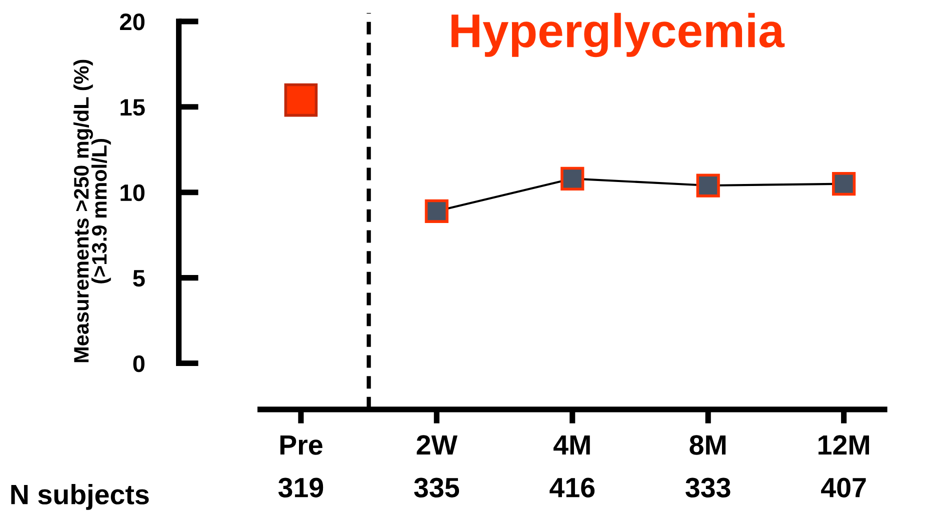  What do you see at coordinates (132, 107) in the screenshot?
I see `y-tick-label: 15` at bounding box center [132, 107].